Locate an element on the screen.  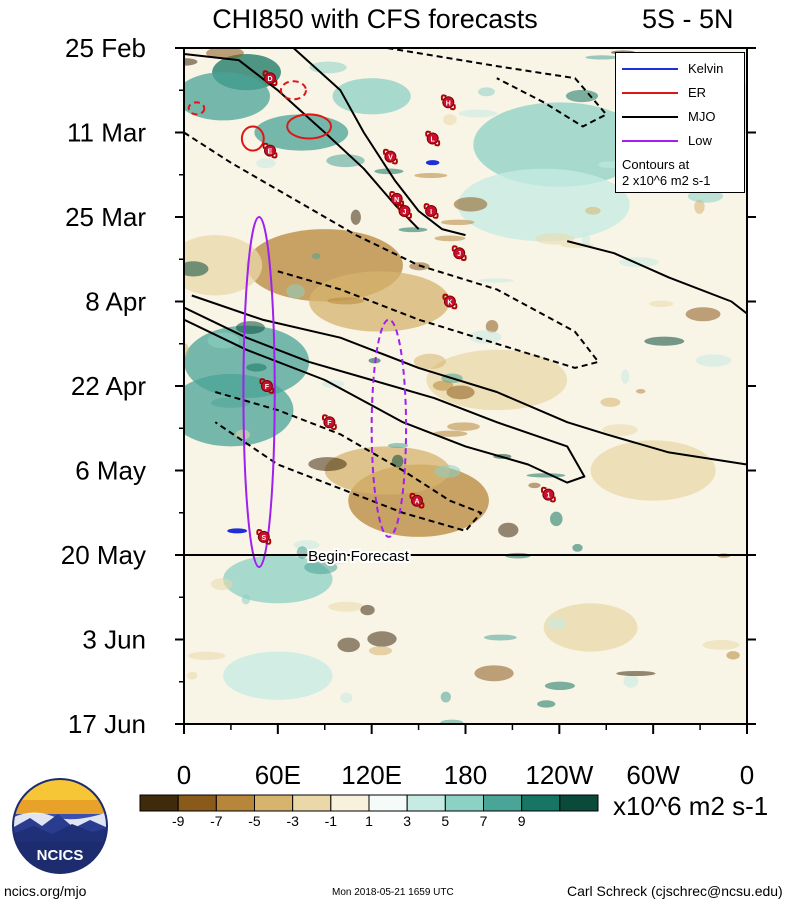
storm-marker-label: E is located at coordinates (270, 152).